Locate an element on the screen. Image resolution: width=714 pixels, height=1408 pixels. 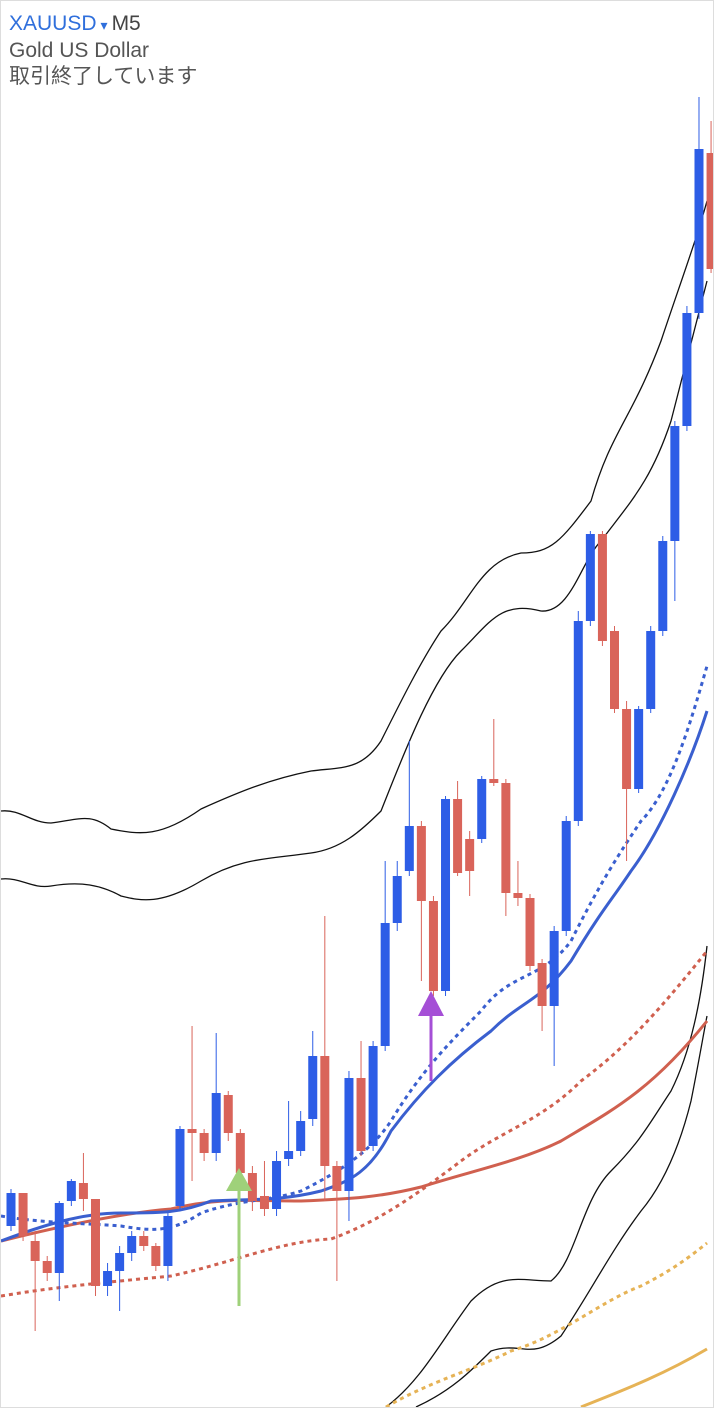
symbol: XAUUSD is located at coordinates (53, 23).